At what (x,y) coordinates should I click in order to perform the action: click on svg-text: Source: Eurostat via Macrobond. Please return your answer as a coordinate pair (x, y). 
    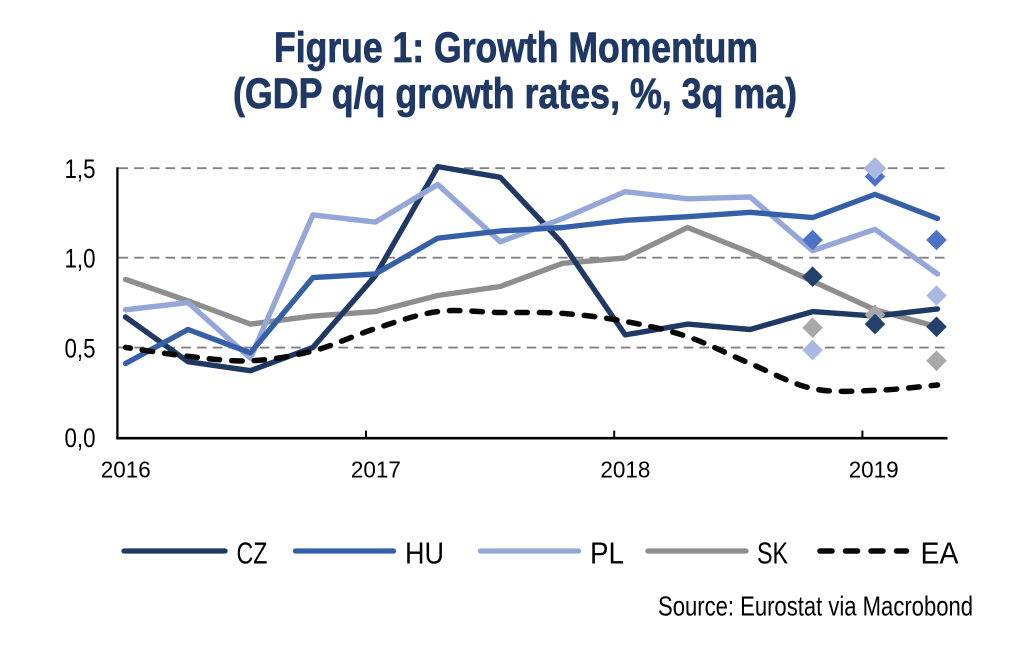
    Looking at the image, I should click on (815, 605).